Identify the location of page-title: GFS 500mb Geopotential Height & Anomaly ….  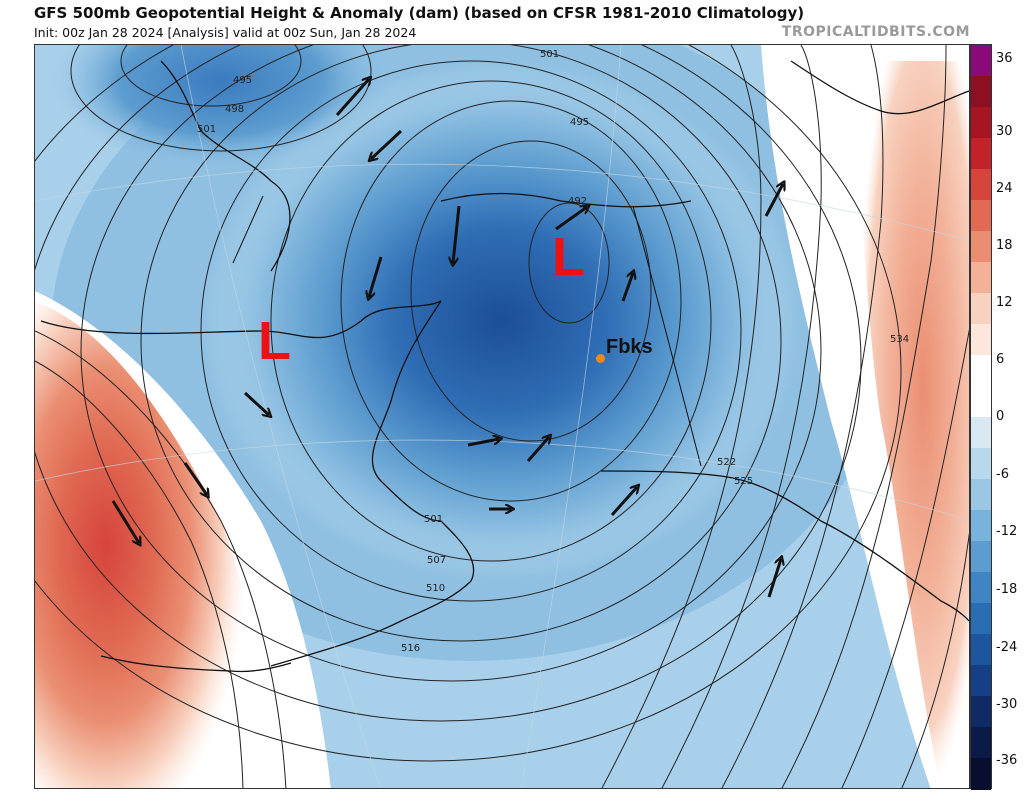
(419, 13).